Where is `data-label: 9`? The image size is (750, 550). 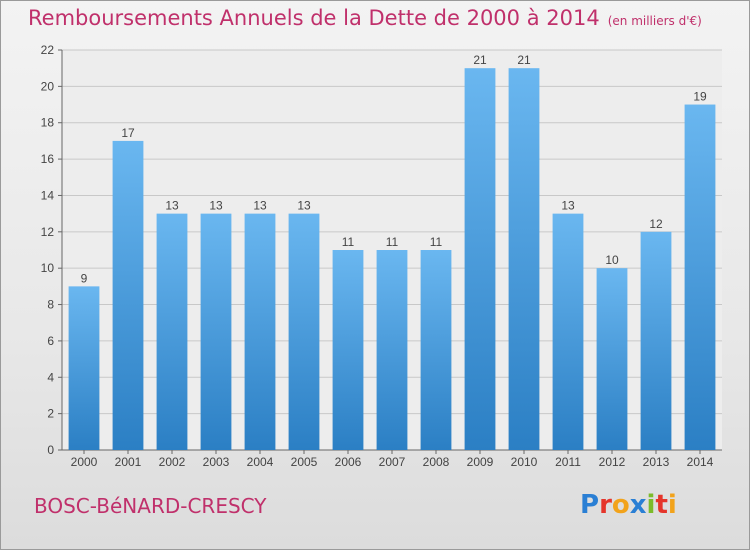 data-label: 9 is located at coordinates (84, 278).